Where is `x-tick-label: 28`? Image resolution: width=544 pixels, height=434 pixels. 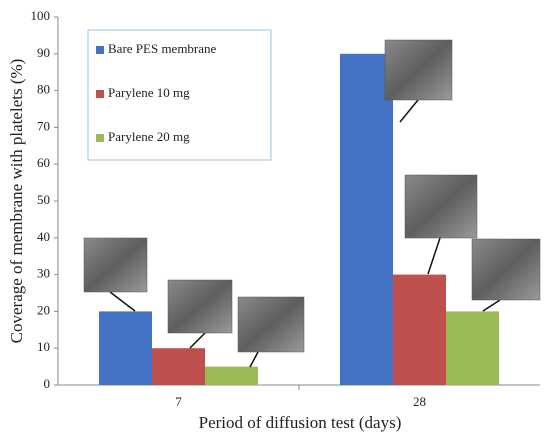 x-tick-label: 28 is located at coordinates (419, 401).